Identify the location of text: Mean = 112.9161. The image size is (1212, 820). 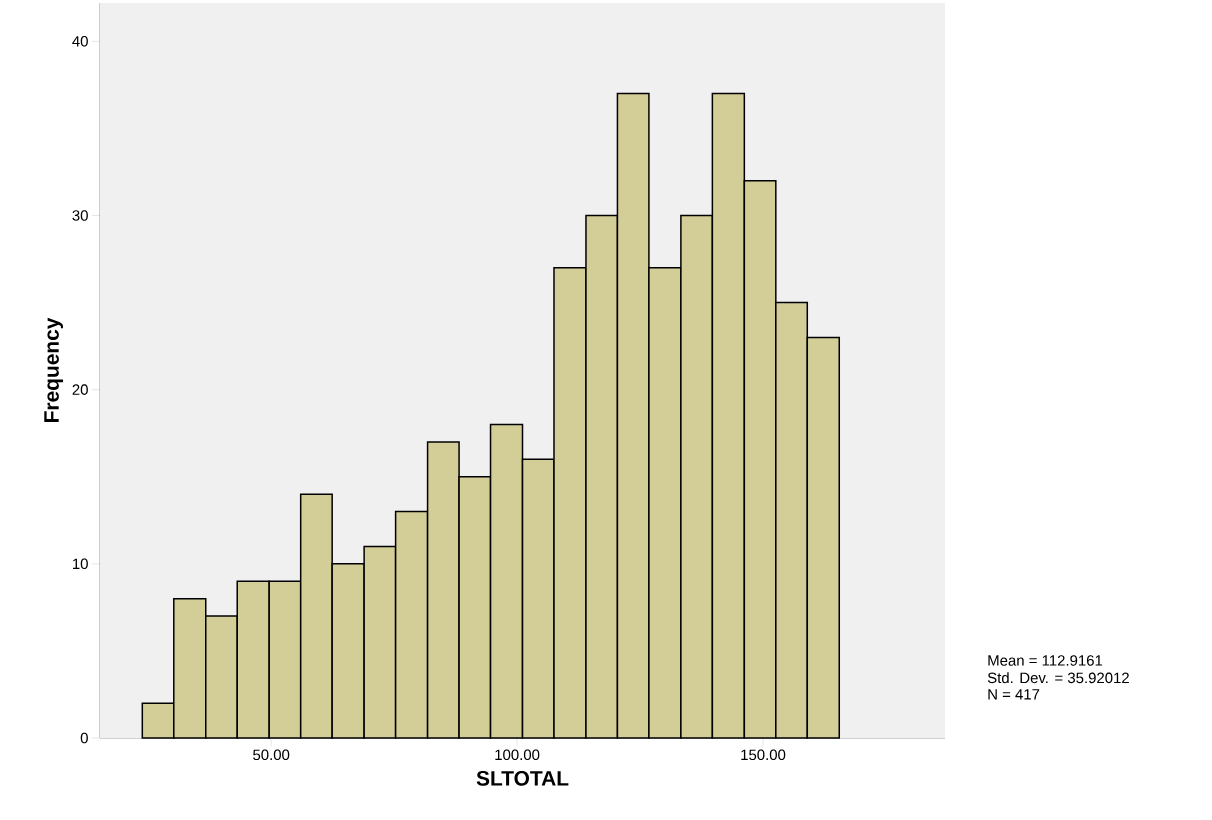
(1045, 660).